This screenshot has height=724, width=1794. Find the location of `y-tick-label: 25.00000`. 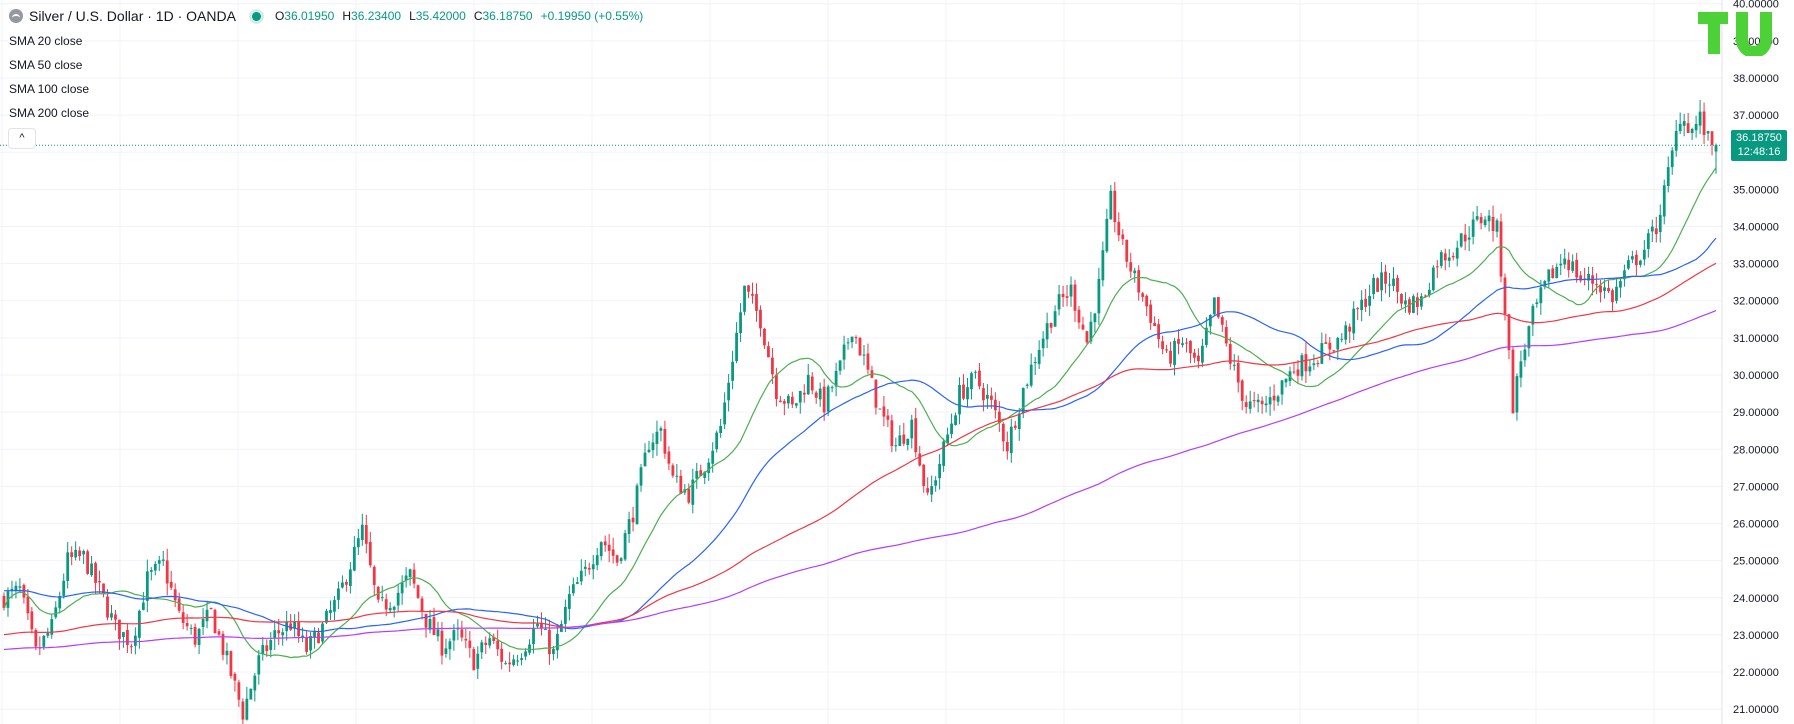

y-tick-label: 25.00000 is located at coordinates (1756, 562).